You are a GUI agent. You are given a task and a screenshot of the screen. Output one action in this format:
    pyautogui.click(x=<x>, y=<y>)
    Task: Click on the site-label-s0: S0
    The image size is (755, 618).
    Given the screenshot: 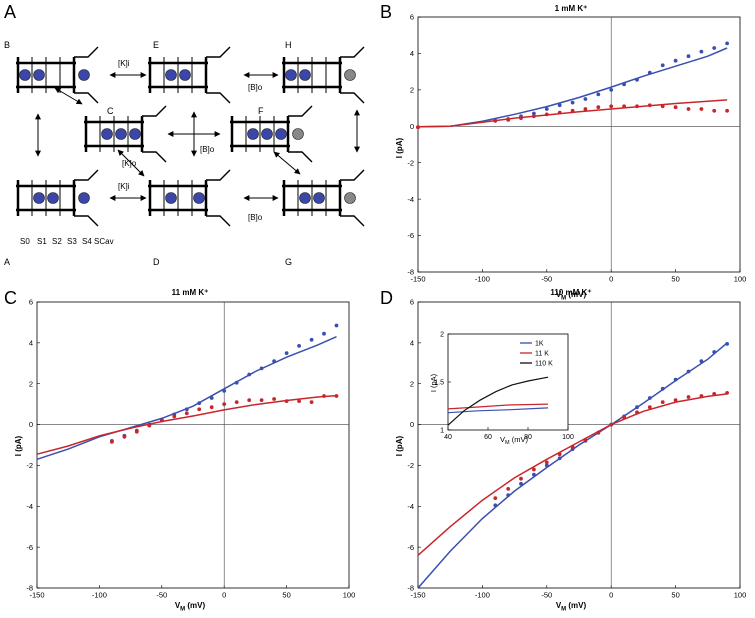 What is the action you would take?
    pyautogui.click(x=25, y=241)
    